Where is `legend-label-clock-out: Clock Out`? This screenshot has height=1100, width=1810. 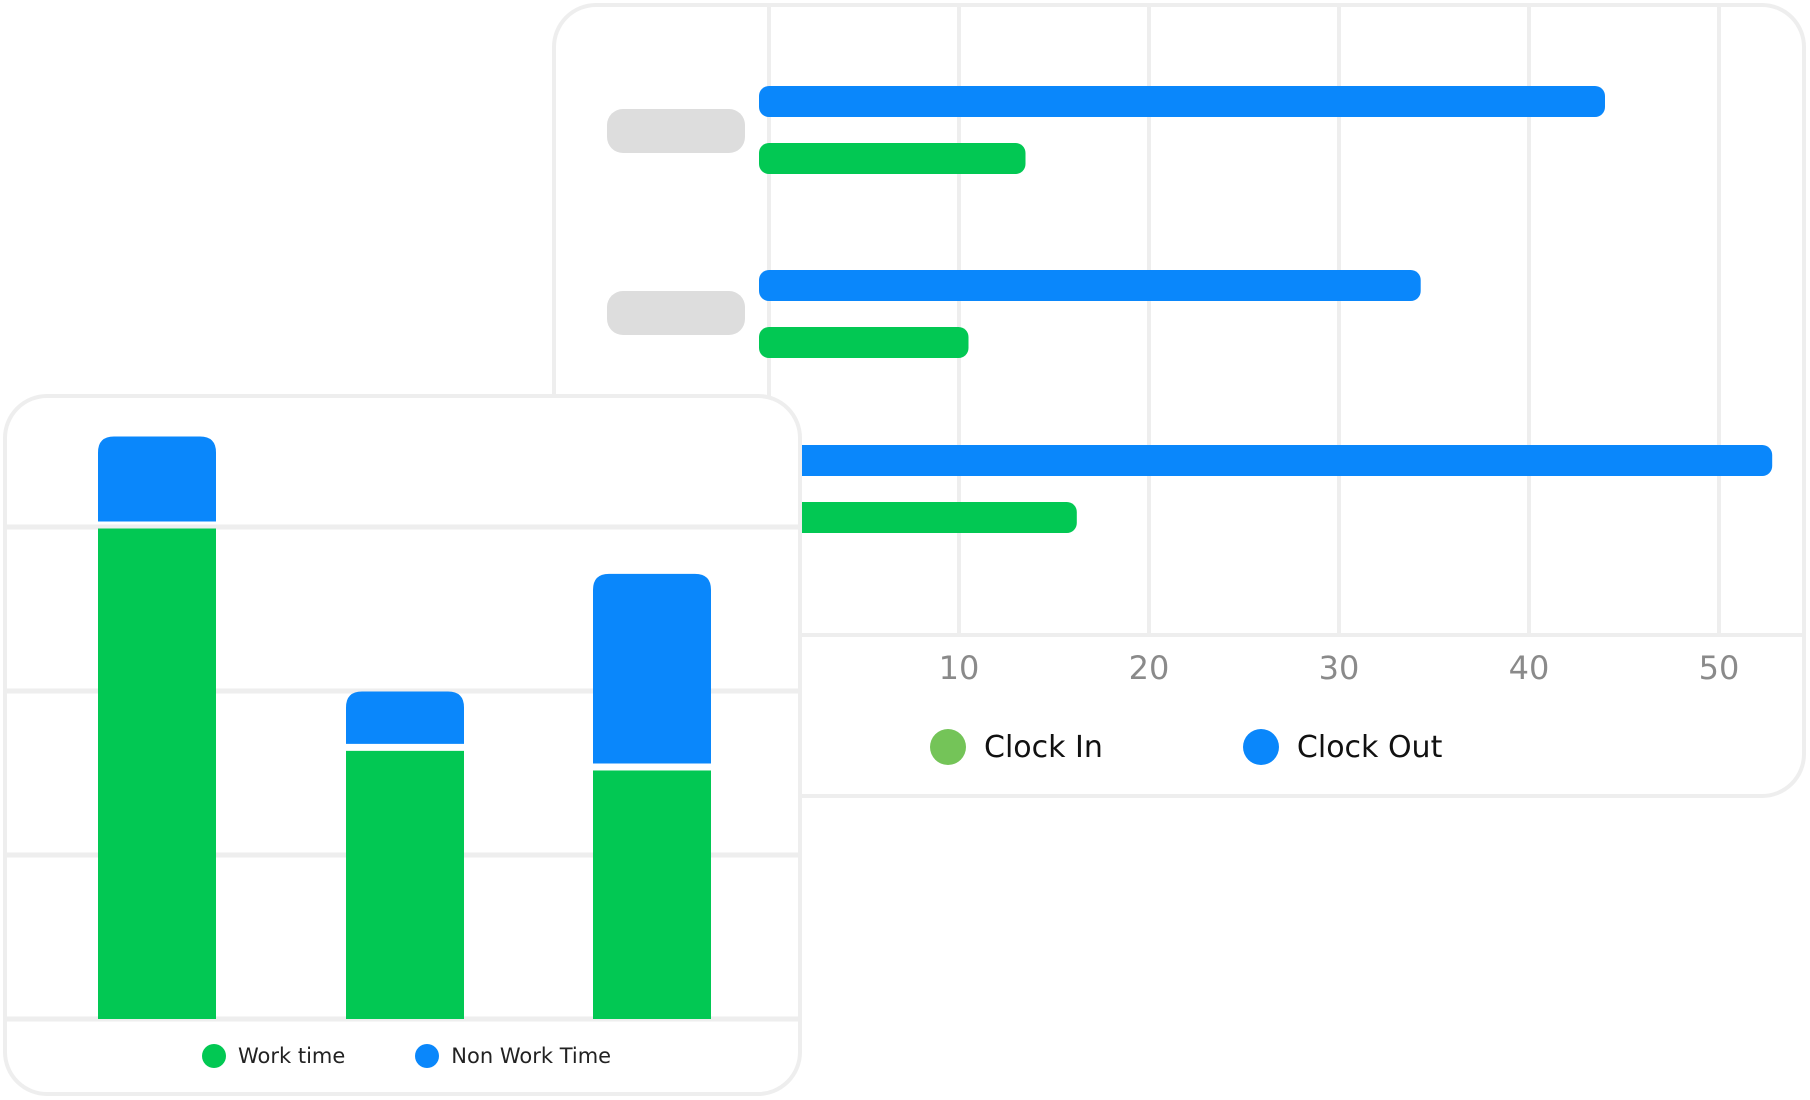
legend-label-clock-out: Clock Out is located at coordinates (1369, 747).